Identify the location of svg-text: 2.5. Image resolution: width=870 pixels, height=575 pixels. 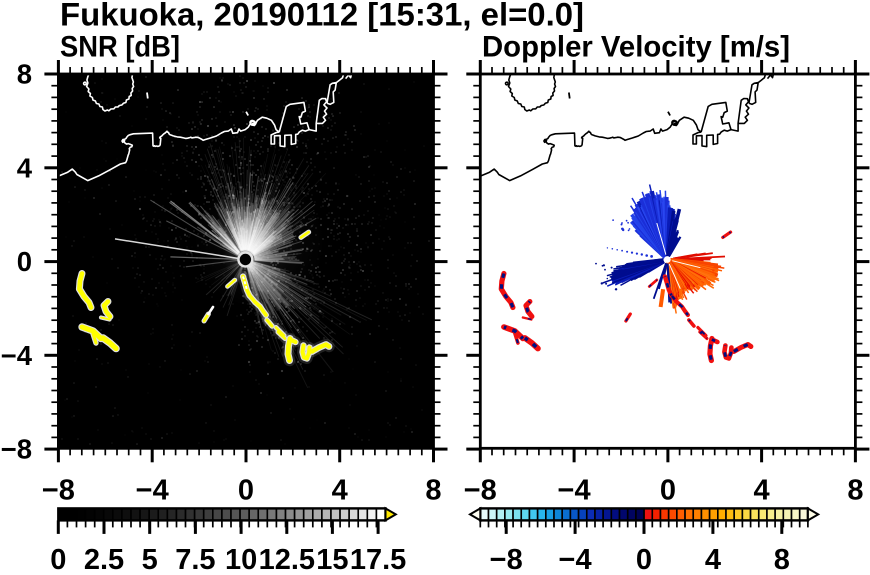
(104, 557).